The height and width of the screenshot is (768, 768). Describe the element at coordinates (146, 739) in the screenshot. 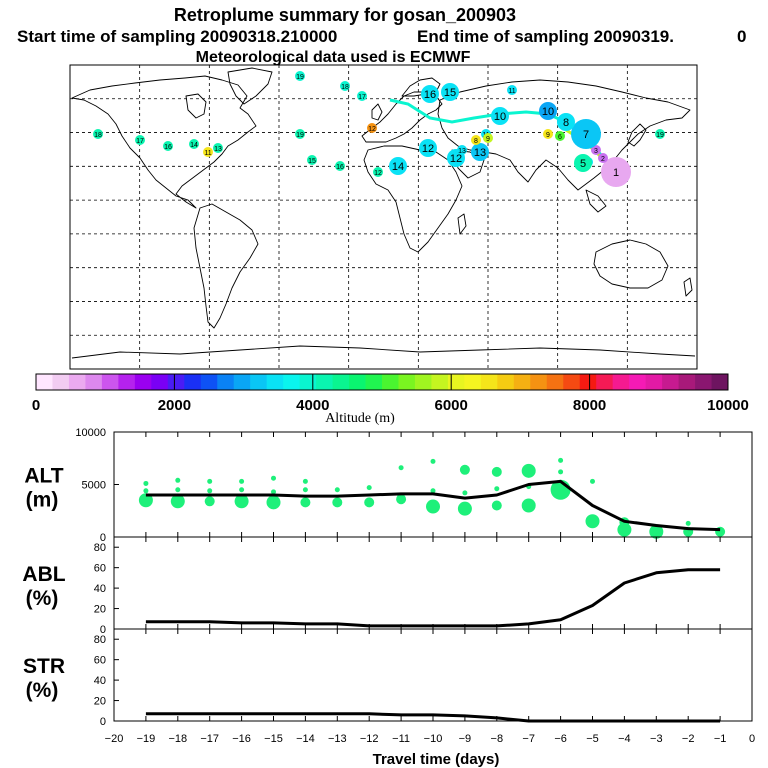

I see `x-tick-label: −19` at that location.